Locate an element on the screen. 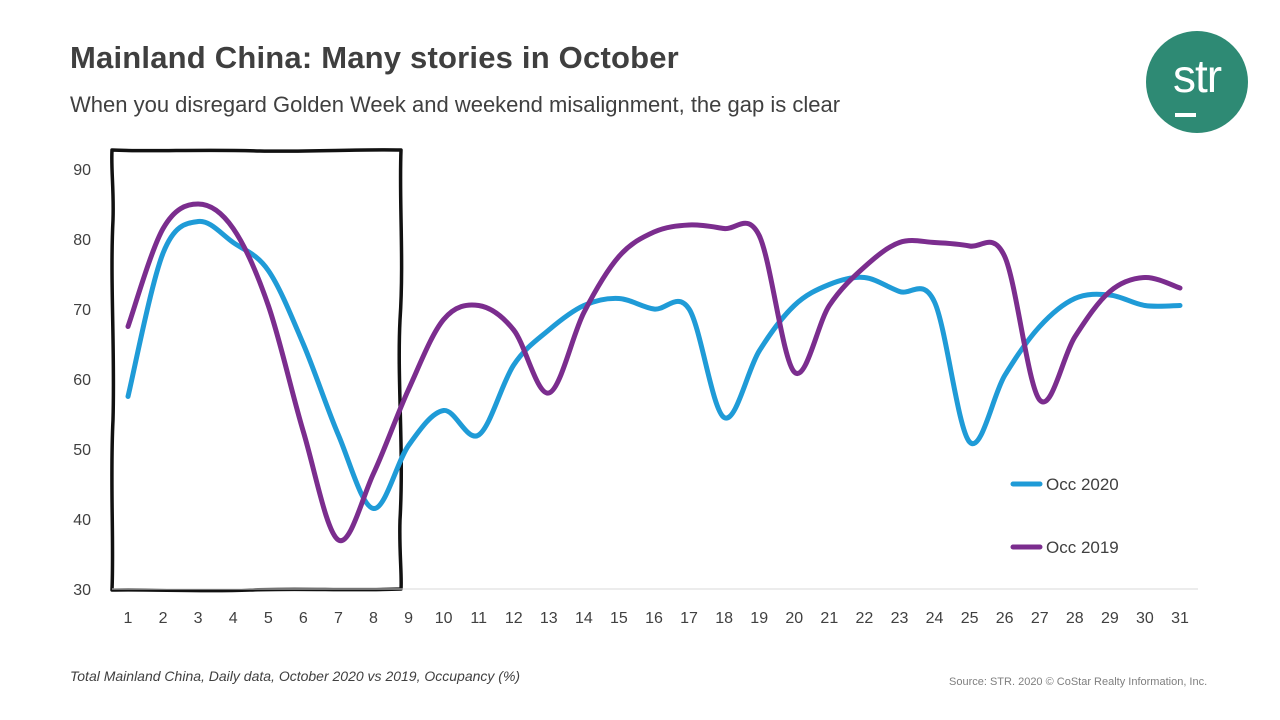  y-tick-label: 60 is located at coordinates (82, 380).